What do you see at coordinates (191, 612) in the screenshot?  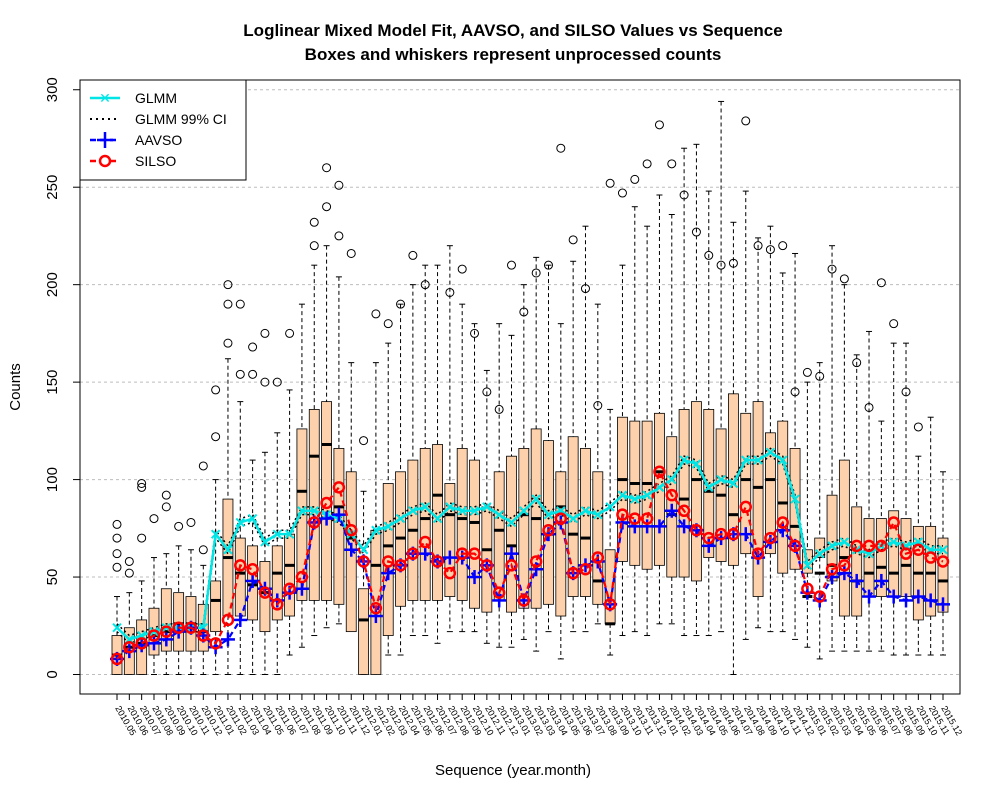 I see `box-2010.11` at bounding box center [191, 612].